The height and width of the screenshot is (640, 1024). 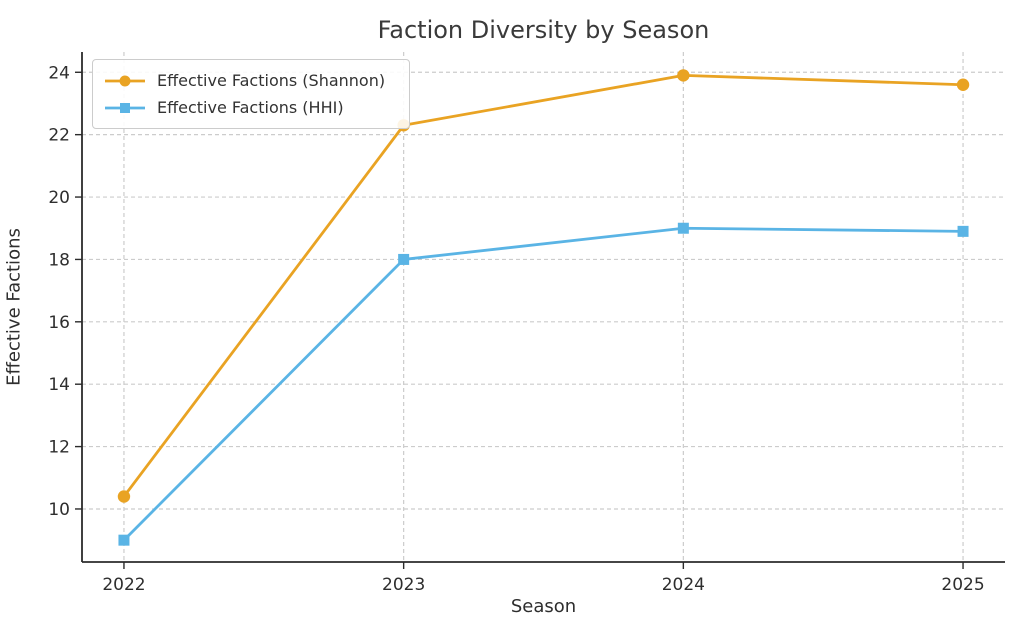 I want to click on x-tick-label: 2022, so click(x=123, y=585).